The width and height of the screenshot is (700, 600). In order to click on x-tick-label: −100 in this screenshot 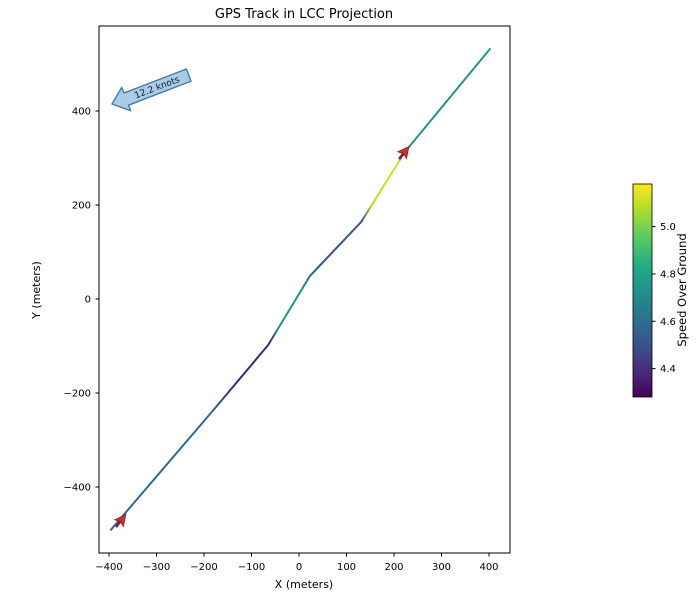, I will do `click(251, 567)`.